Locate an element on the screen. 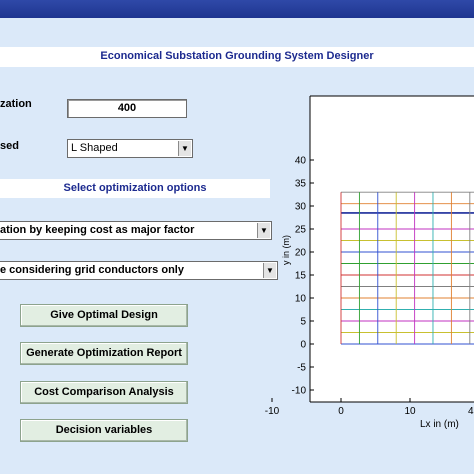 Image resolution: width=474 pixels, height=474 pixels. y-tick-label: 5 is located at coordinates (303, 322).